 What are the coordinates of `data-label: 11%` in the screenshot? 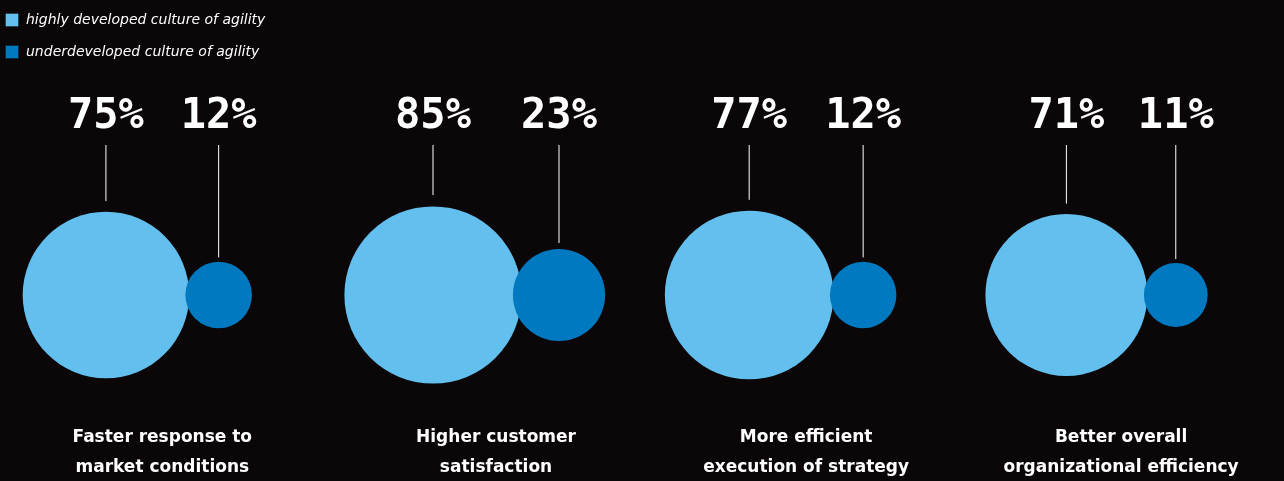 It's located at (1175, 113).